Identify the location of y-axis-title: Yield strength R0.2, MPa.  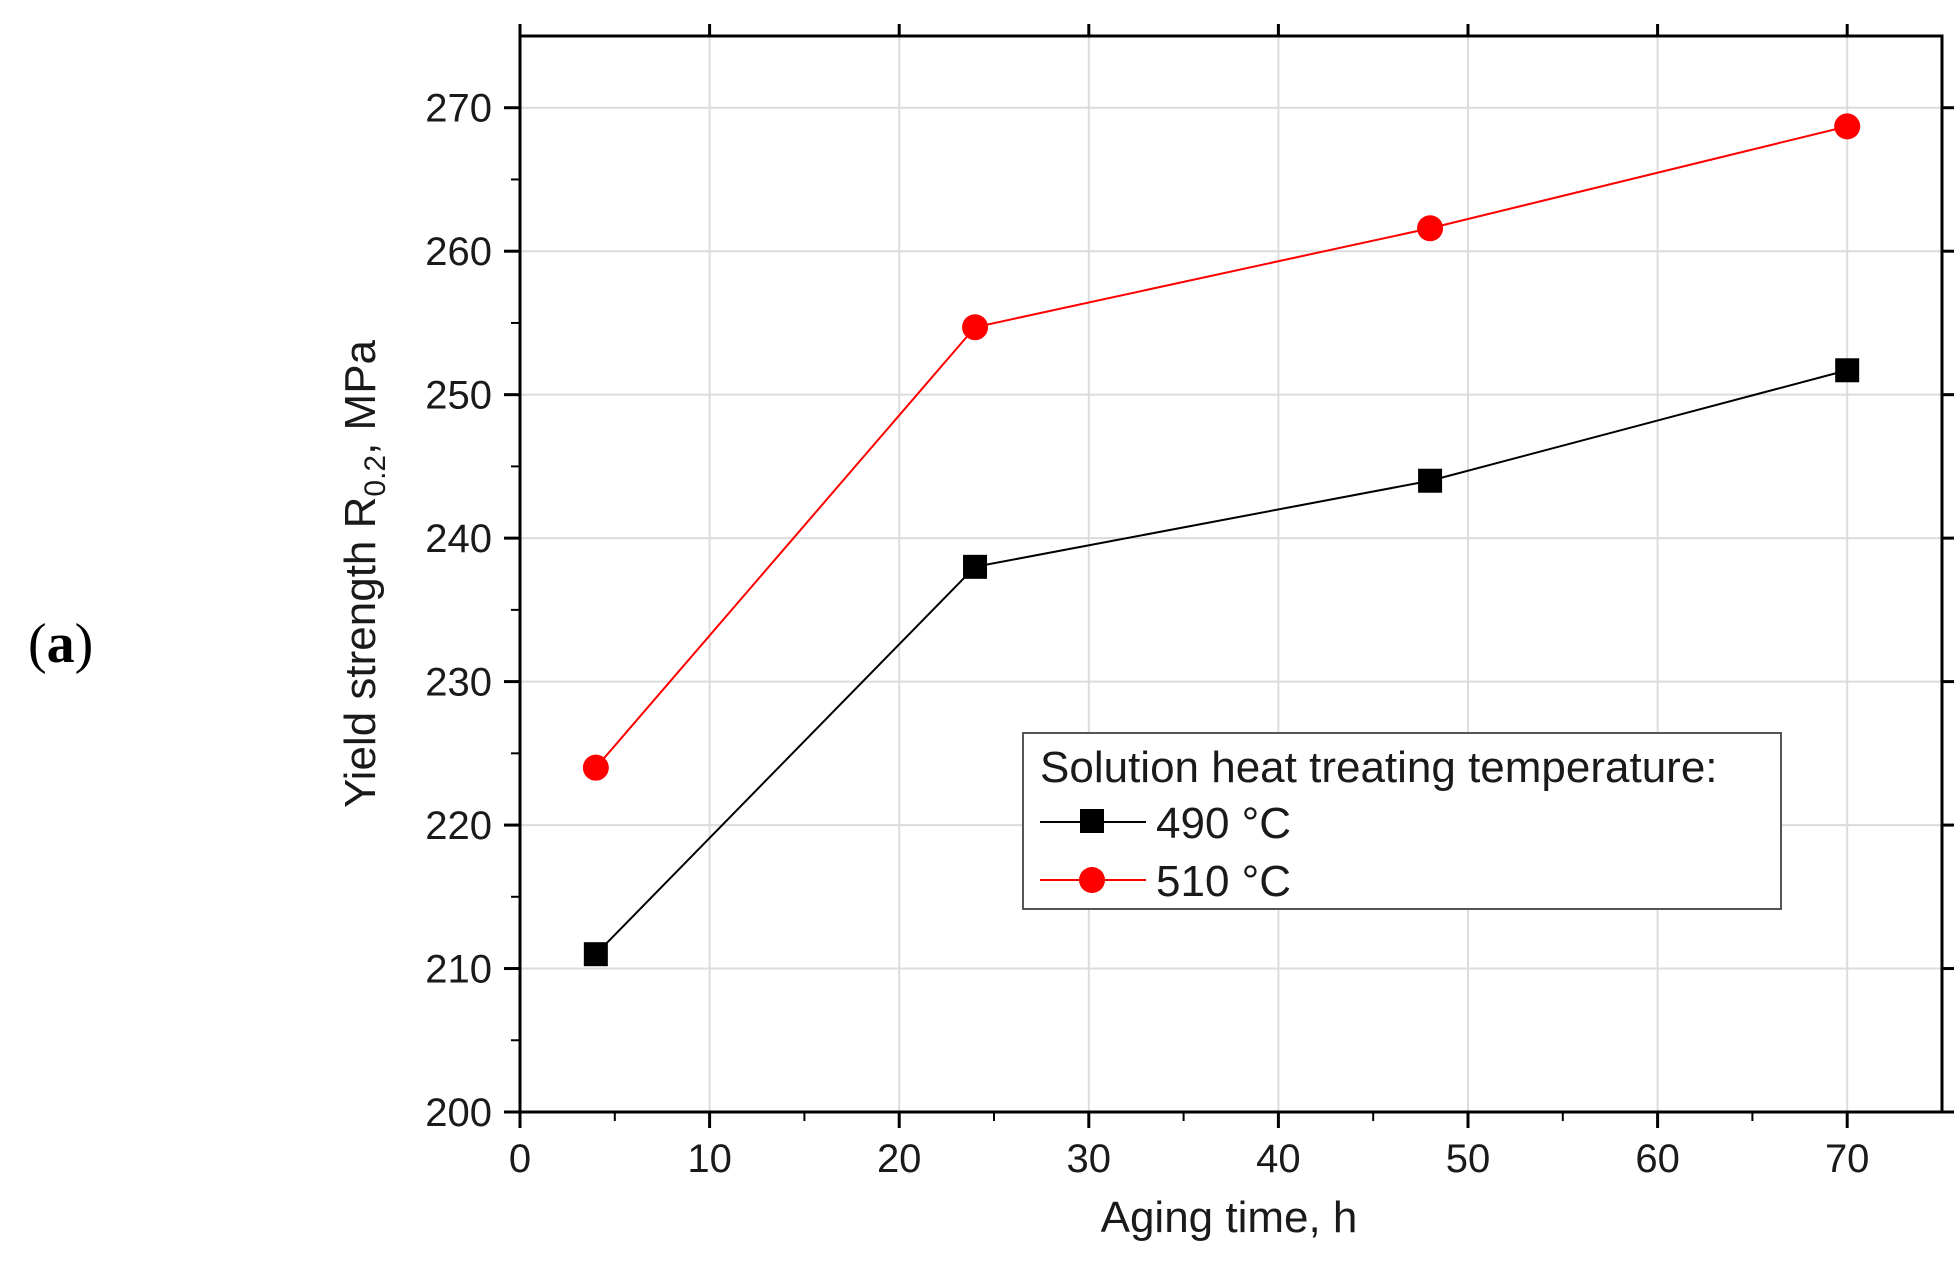
(364, 573).